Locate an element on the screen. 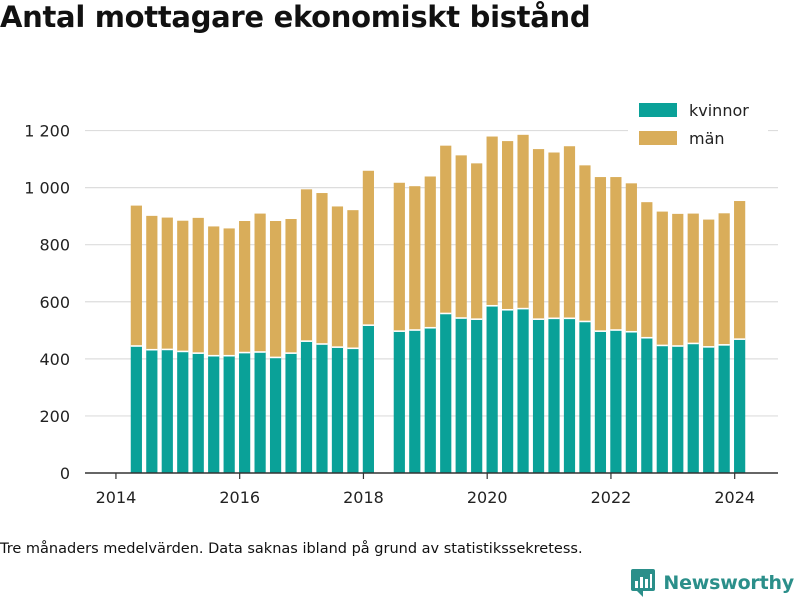  y-tick-label-200: 200 is located at coordinates (54, 416).